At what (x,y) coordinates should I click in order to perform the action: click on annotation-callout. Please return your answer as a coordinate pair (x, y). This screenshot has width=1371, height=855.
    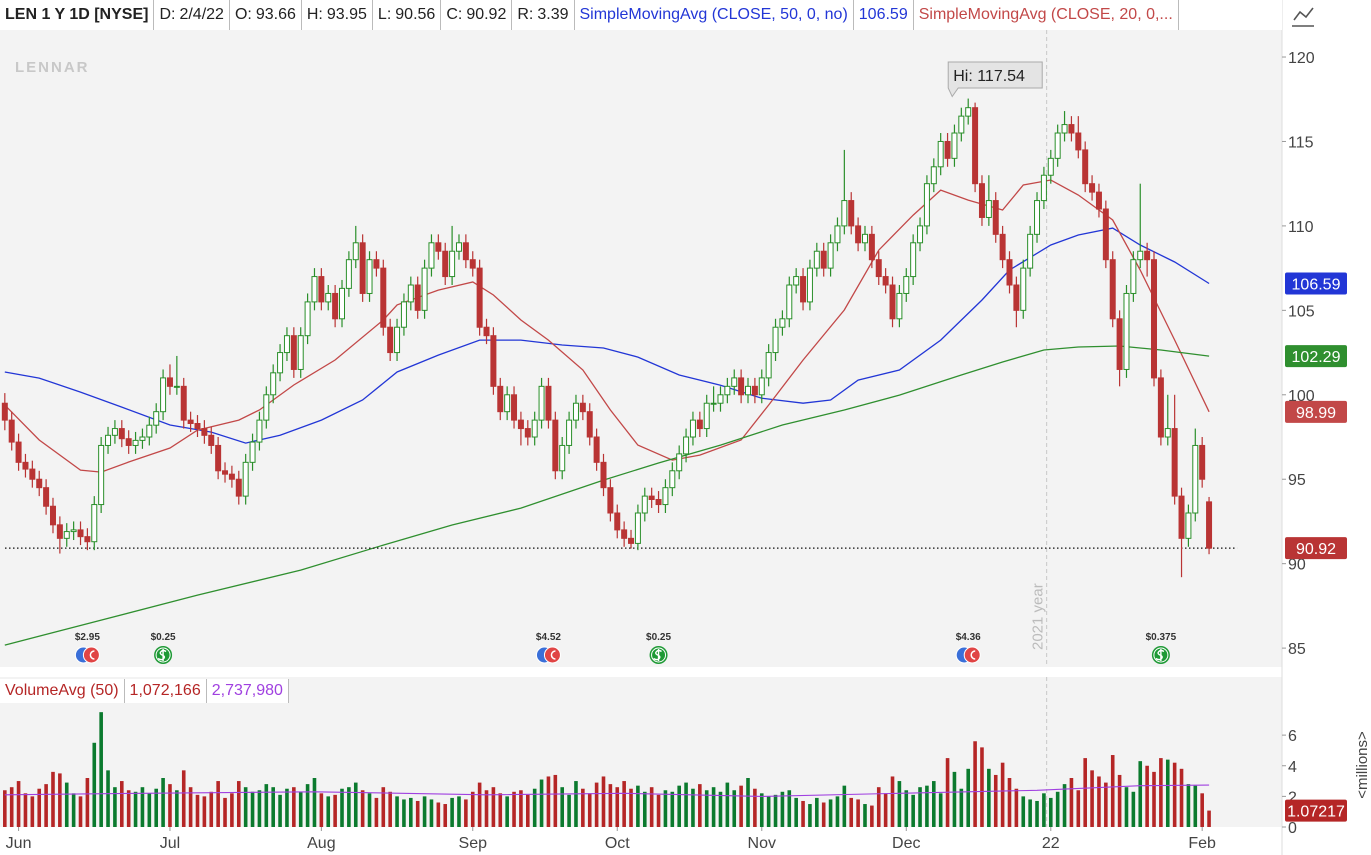
    Looking at the image, I should click on (995, 79).